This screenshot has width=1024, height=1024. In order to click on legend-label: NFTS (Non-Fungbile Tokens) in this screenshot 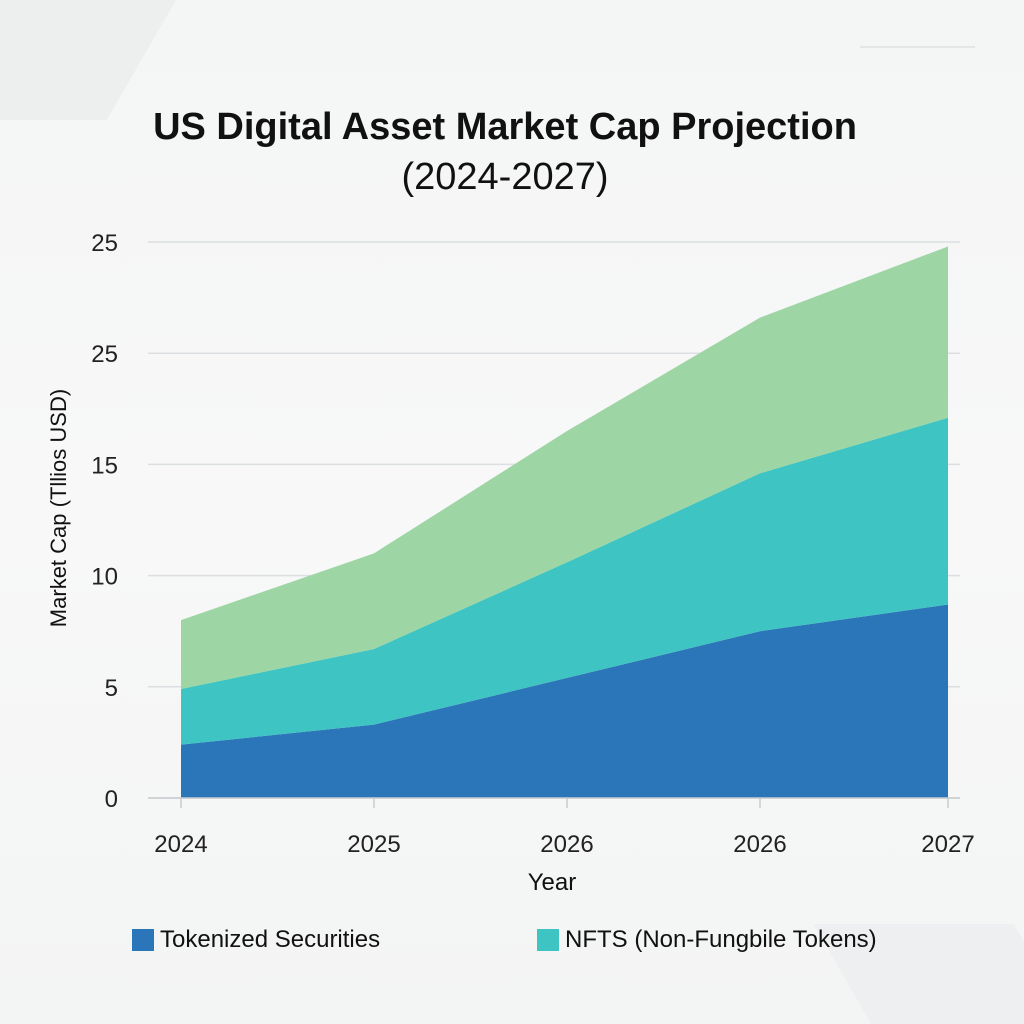, I will do `click(721, 939)`.